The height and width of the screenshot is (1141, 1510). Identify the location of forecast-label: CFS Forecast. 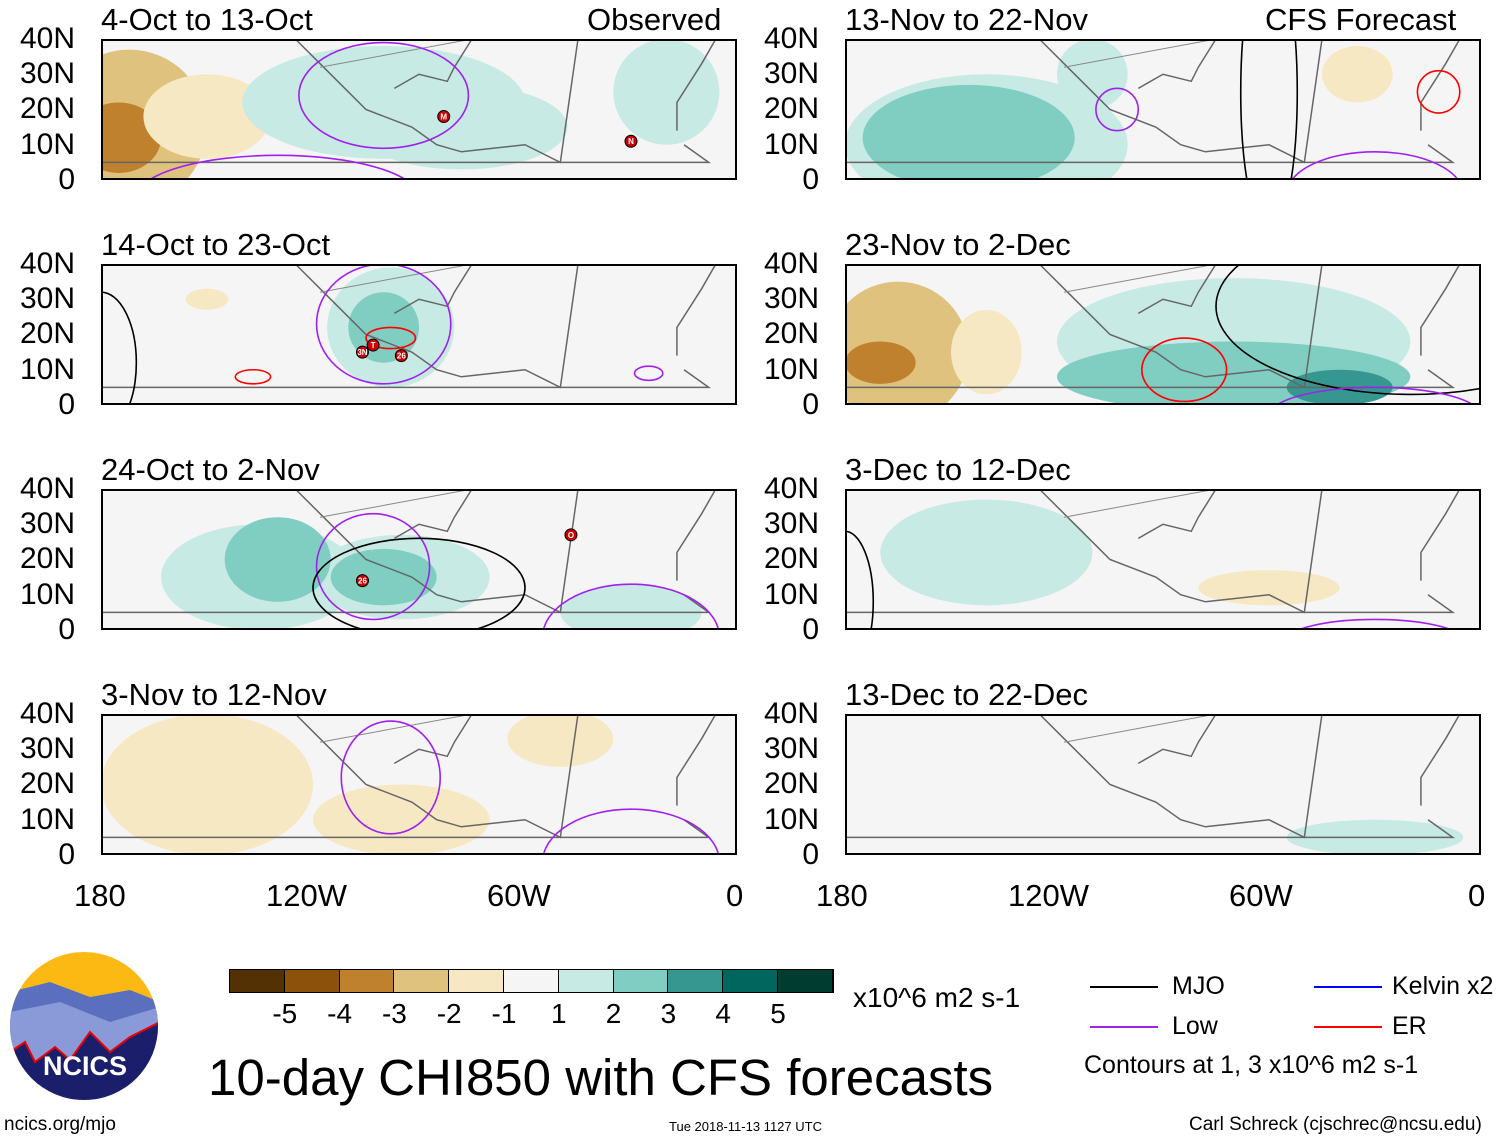
(1361, 19).